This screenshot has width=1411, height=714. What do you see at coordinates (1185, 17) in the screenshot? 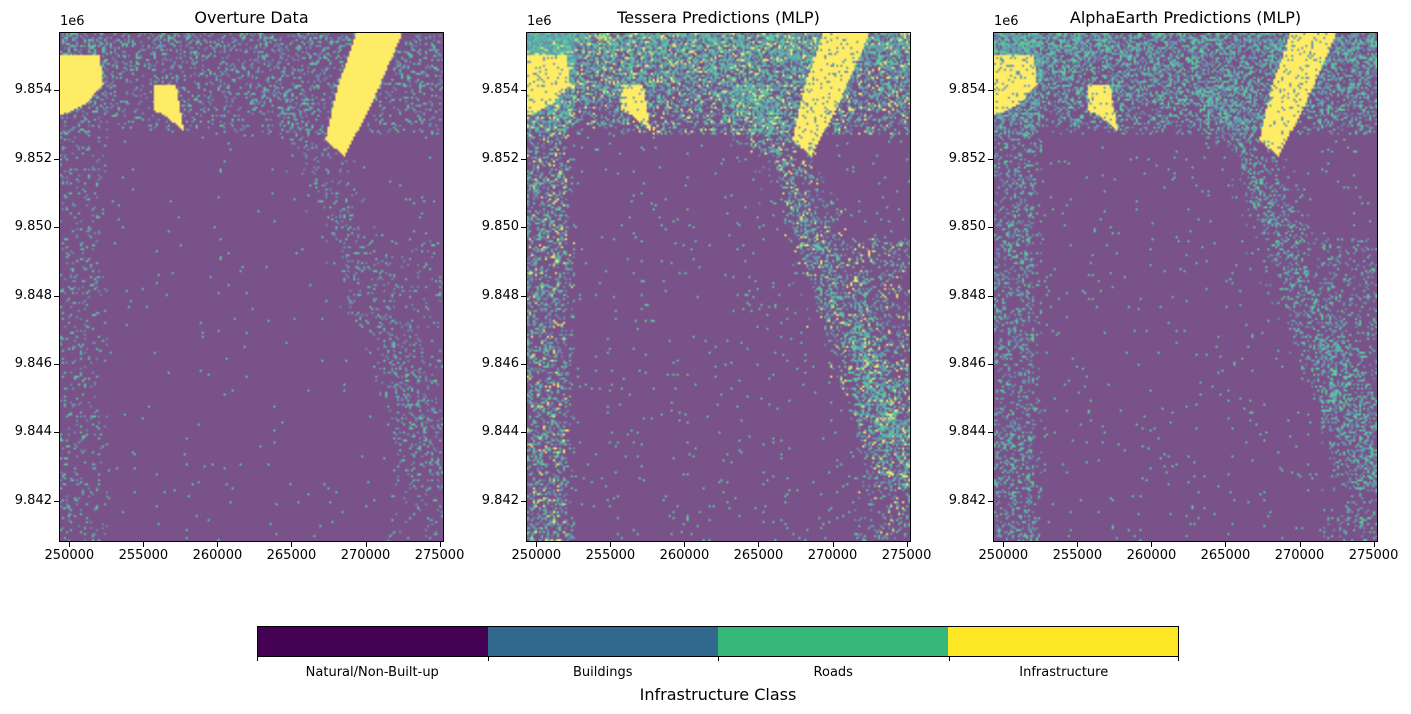
I see `panel-title: AlphaEarth Predictions (MLP)` at bounding box center [1185, 17].